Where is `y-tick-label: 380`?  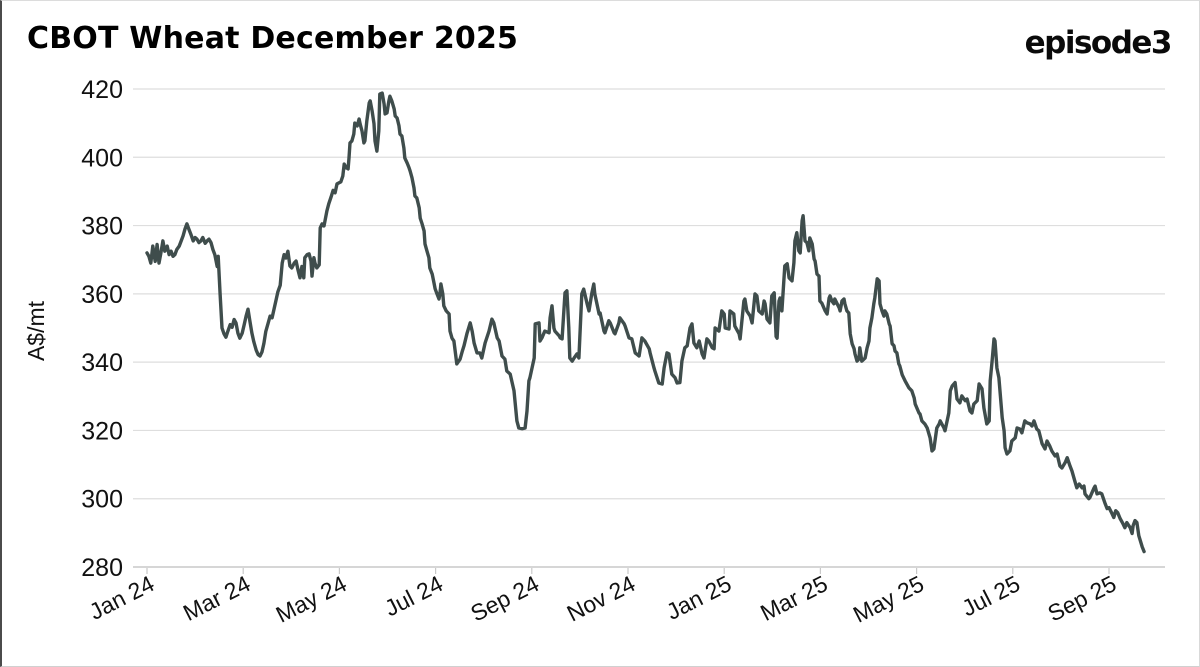 y-tick-label: 380 is located at coordinates (102, 227).